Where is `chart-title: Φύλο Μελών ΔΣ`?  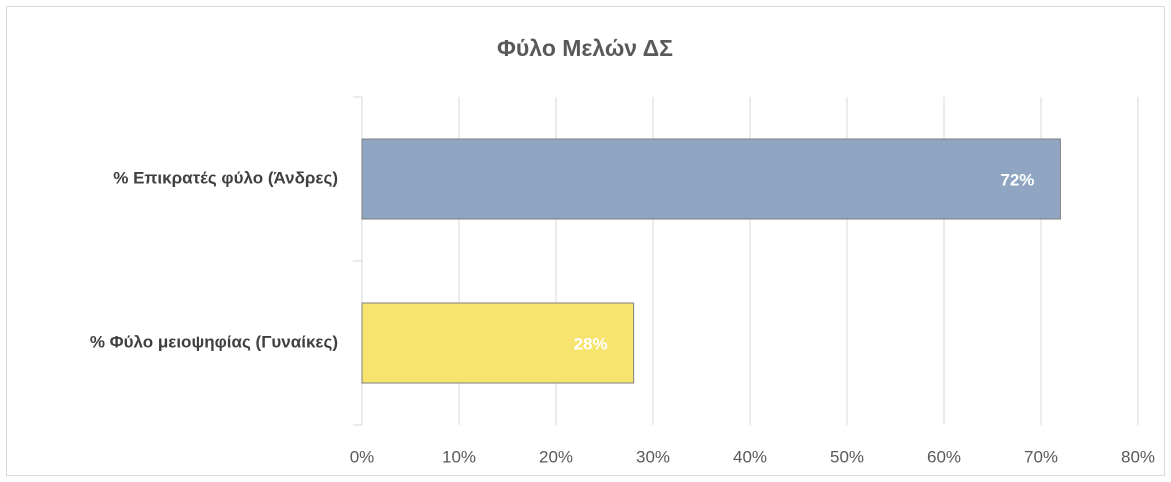 chart-title: Φύλο Μελών ΔΣ is located at coordinates (585, 48).